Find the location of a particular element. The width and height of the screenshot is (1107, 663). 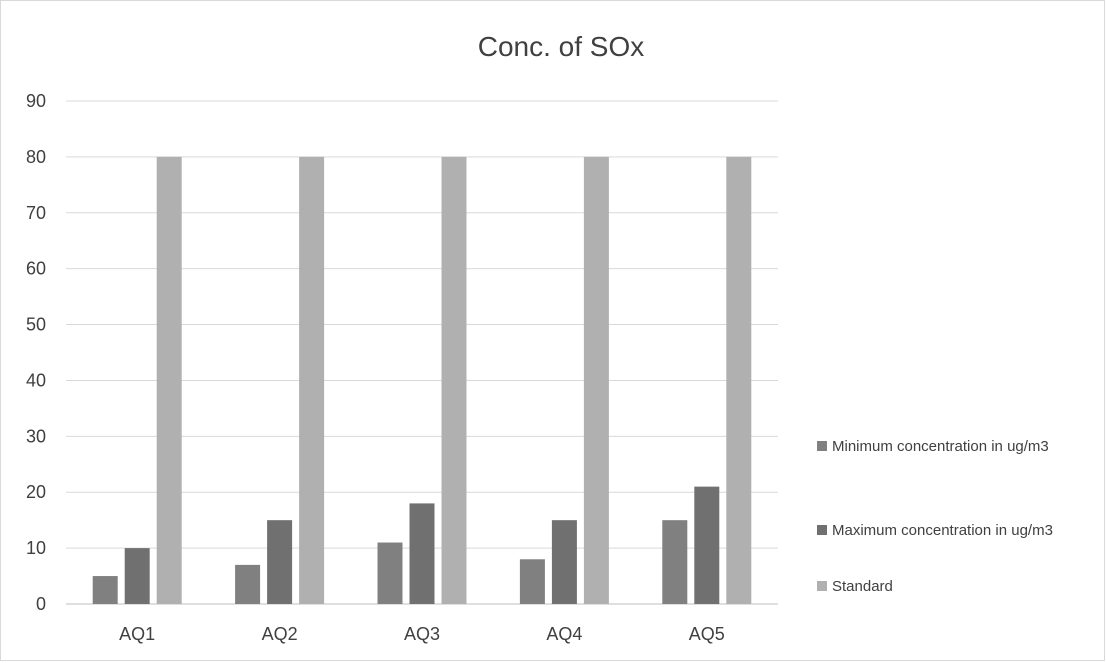

chart-title: Conc. of SOx is located at coordinates (561, 46).